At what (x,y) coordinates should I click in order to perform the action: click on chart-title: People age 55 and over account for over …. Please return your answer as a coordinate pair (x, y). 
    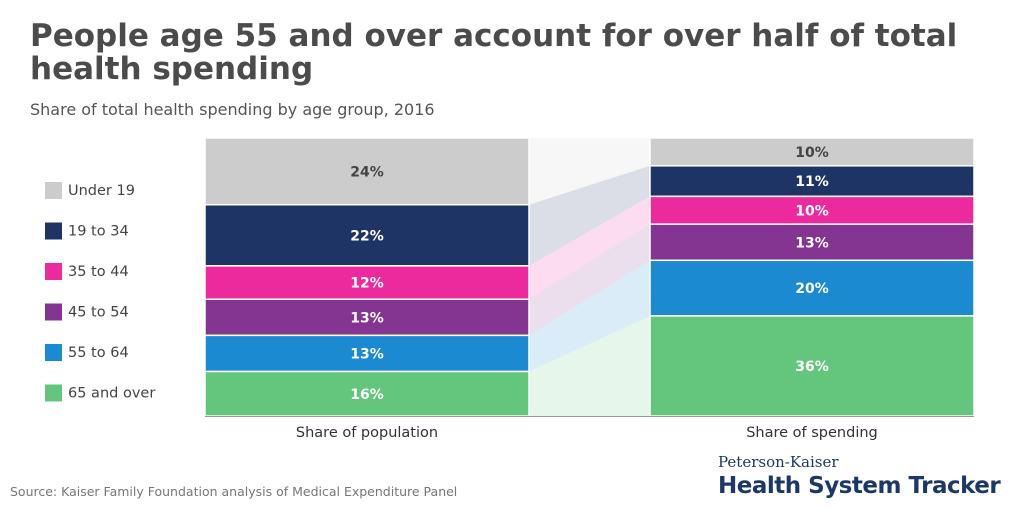
    Looking at the image, I should click on (494, 52).